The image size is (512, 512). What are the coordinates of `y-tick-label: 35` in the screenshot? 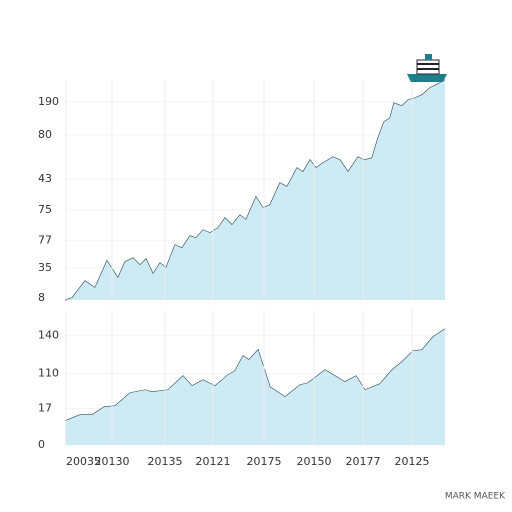 It's located at (45, 267).